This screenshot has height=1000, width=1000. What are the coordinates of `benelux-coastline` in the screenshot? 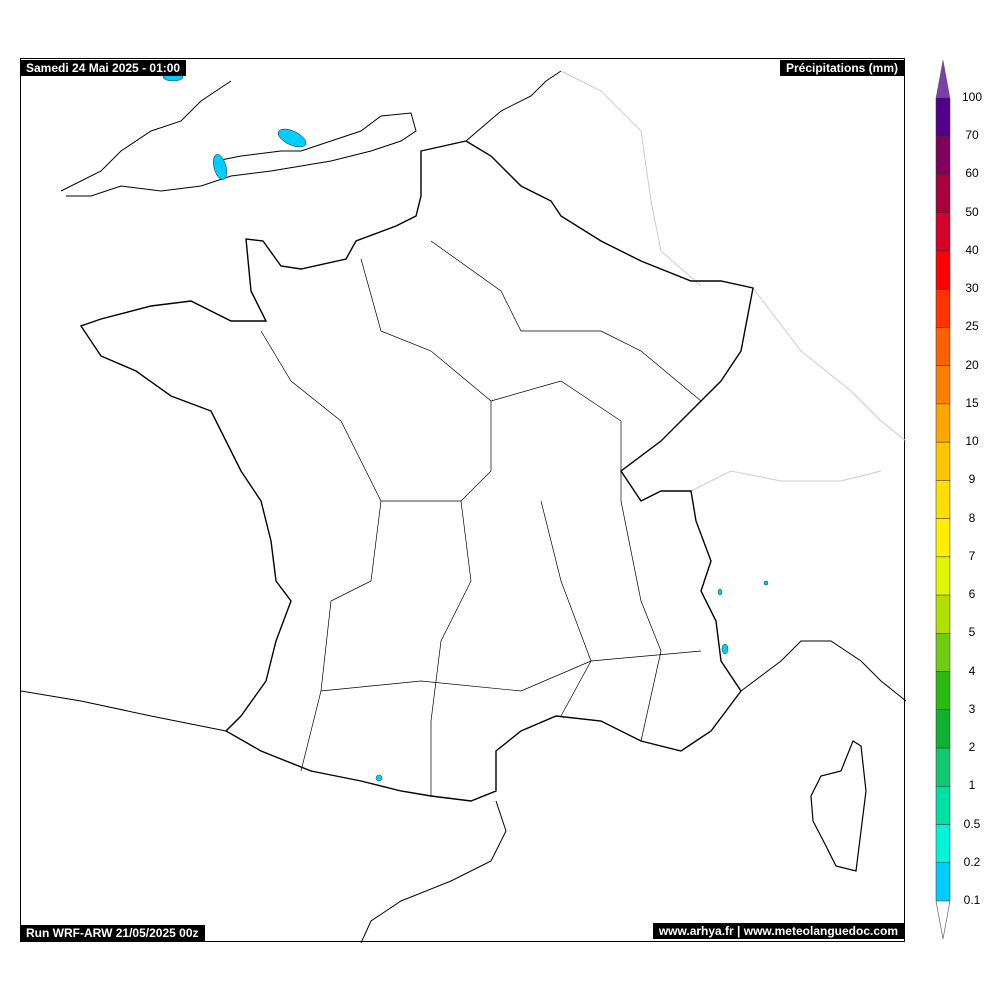 It's located at (513, 106).